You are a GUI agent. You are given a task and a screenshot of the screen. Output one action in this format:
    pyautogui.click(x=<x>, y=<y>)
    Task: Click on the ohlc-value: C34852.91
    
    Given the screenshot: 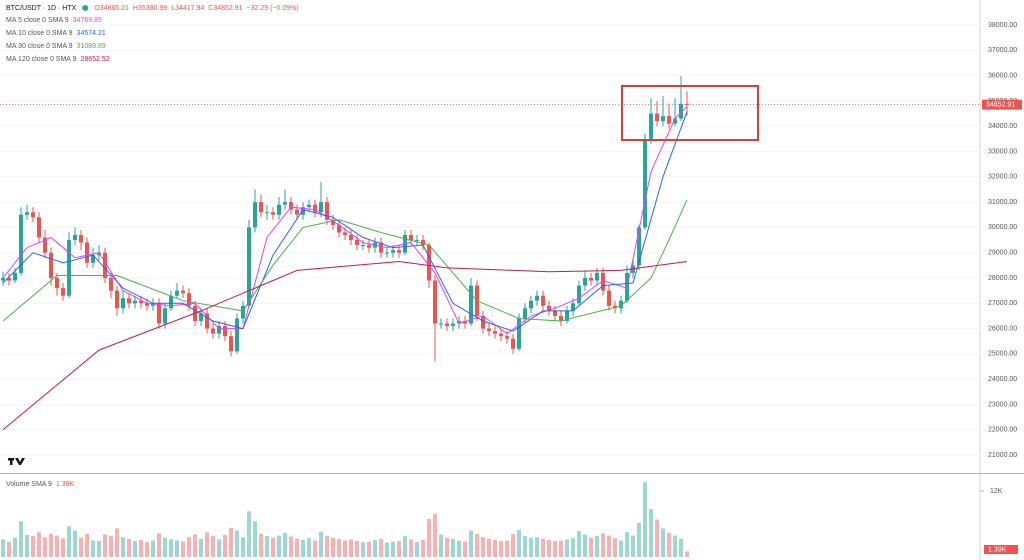 What is the action you would take?
    pyautogui.click(x=225, y=8)
    